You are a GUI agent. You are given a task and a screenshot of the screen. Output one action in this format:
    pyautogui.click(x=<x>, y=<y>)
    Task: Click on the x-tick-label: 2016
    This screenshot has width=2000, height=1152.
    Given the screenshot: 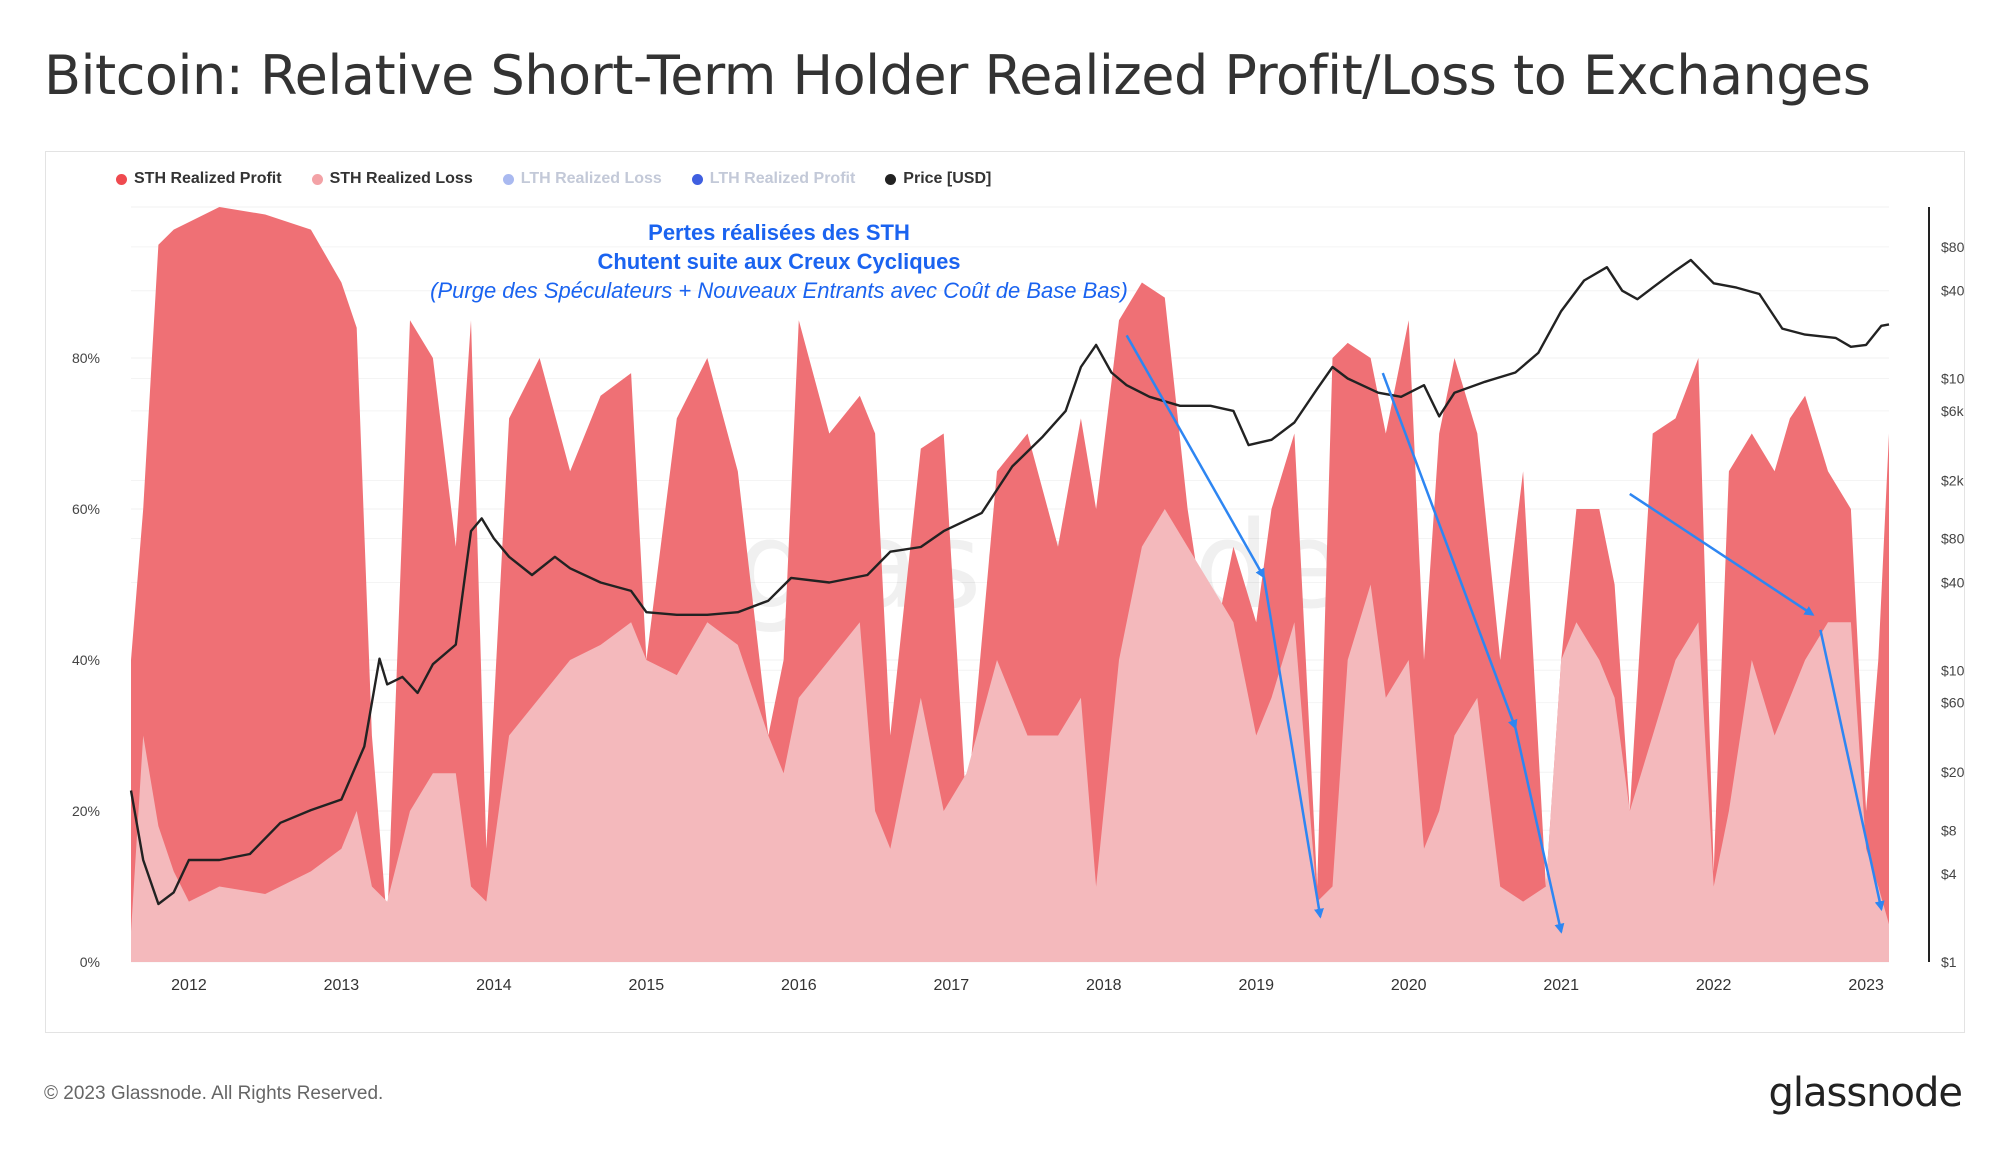 What is the action you would take?
    pyautogui.click(x=799, y=985)
    